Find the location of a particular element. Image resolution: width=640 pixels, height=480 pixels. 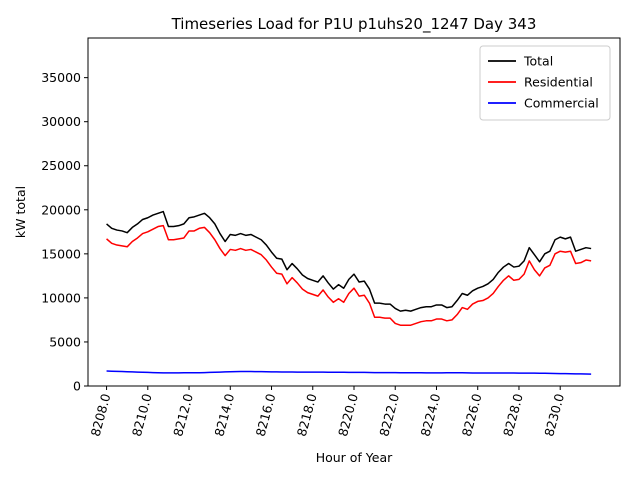

x-tick-label: 8230.0 is located at coordinates (554, 415).